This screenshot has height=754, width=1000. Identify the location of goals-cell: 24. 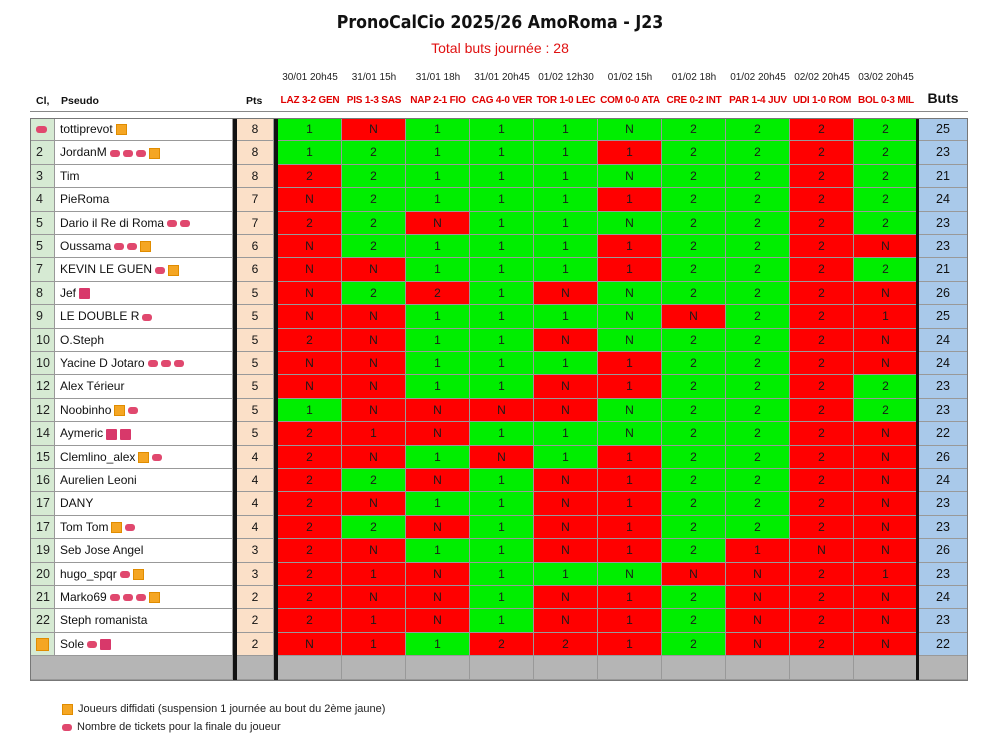
(943, 598).